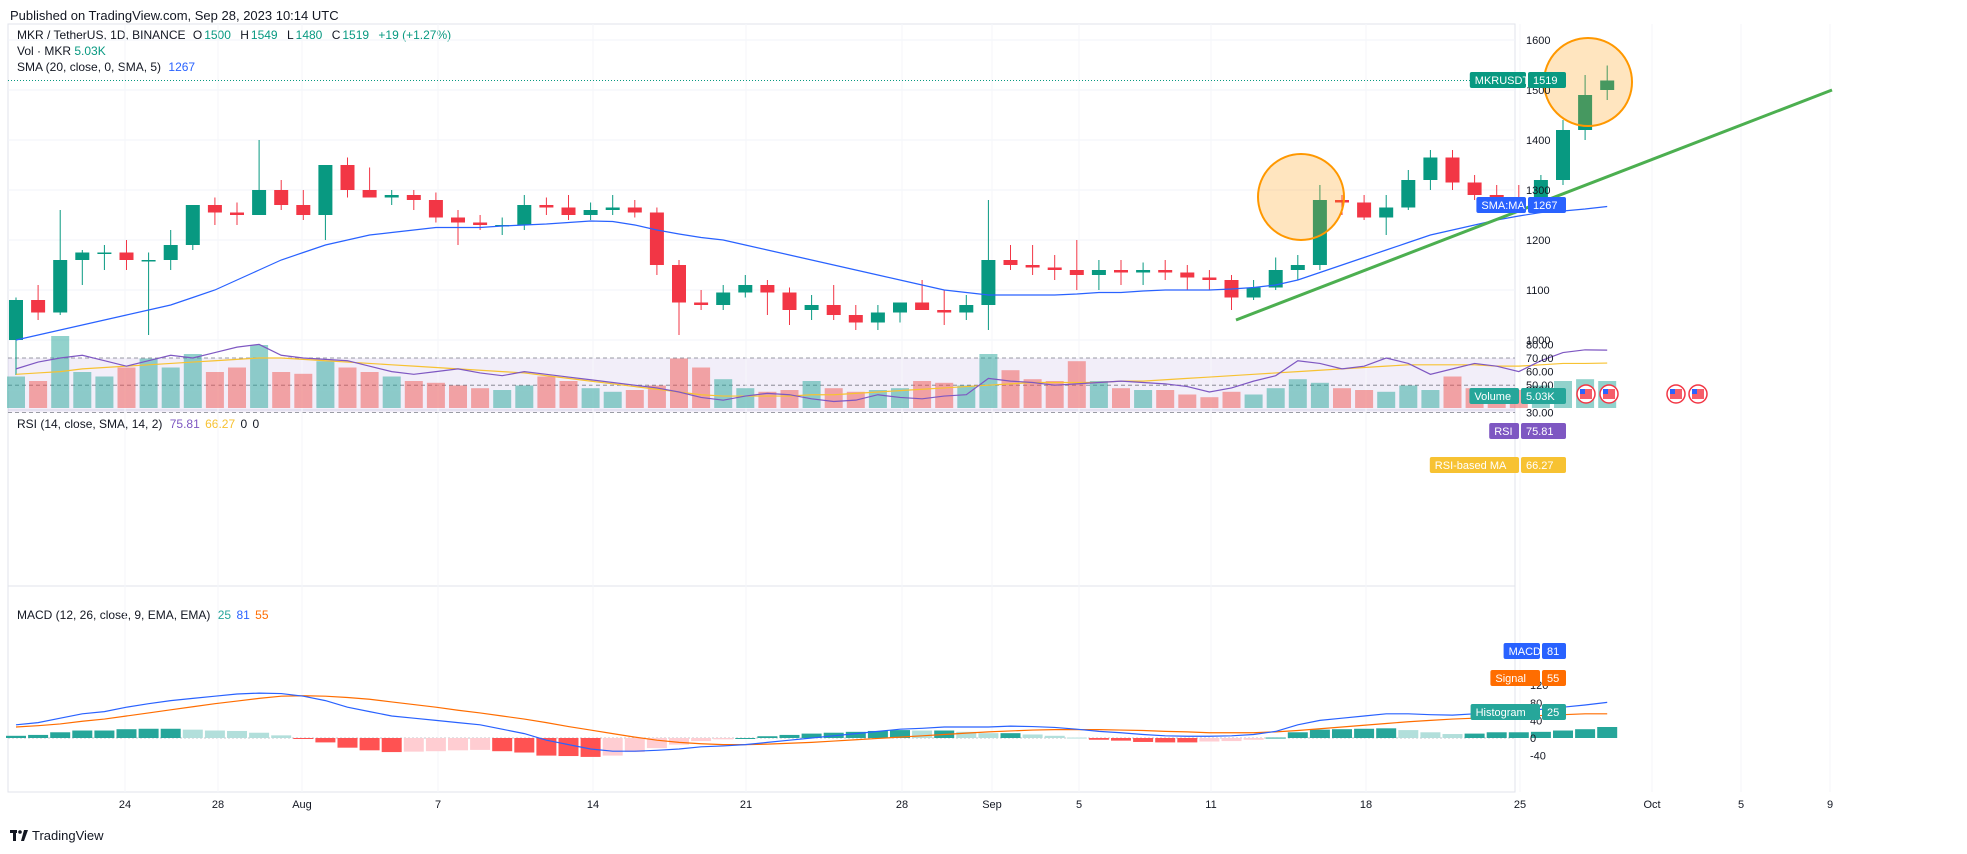  What do you see at coordinates (1471, 466) in the screenshot?
I see `rsi-ma-badge-name: RSI-based MA` at bounding box center [1471, 466].